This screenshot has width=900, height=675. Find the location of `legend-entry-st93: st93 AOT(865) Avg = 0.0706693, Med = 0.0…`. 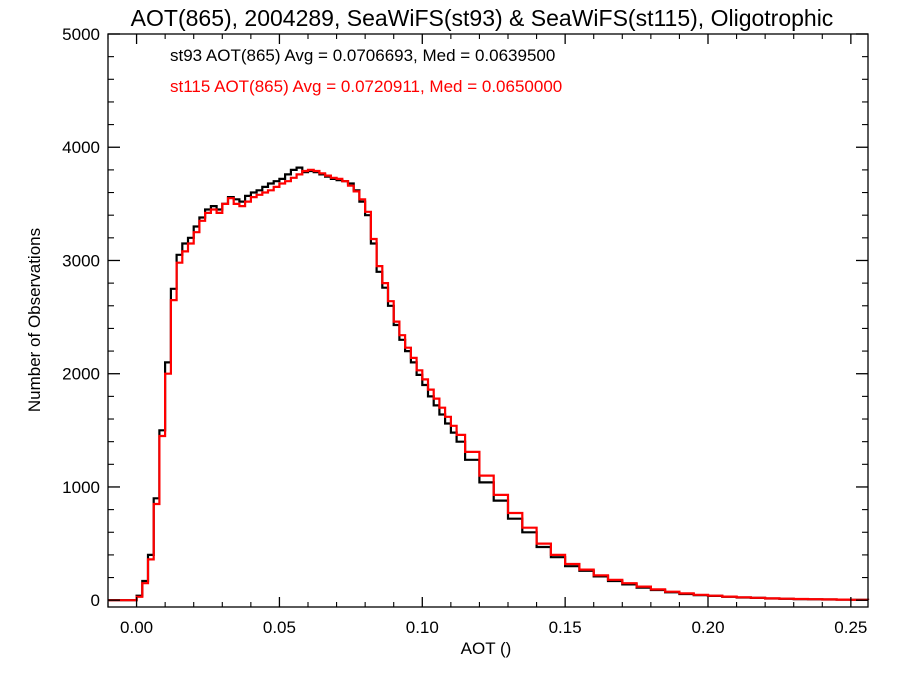

legend-entry-st93: st93 AOT(865) Avg = 0.0706693, Med = 0.0… is located at coordinates (362, 55).